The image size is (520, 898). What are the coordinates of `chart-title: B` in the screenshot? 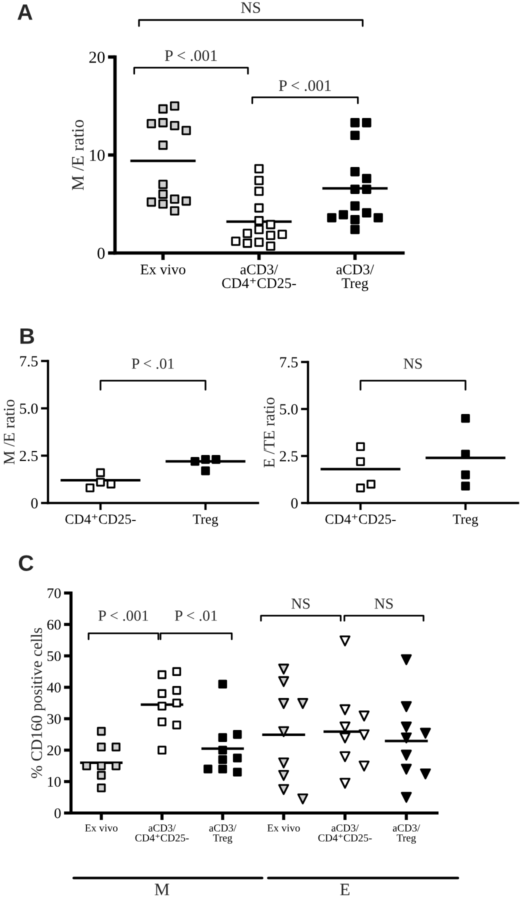 It's located at (27, 336).